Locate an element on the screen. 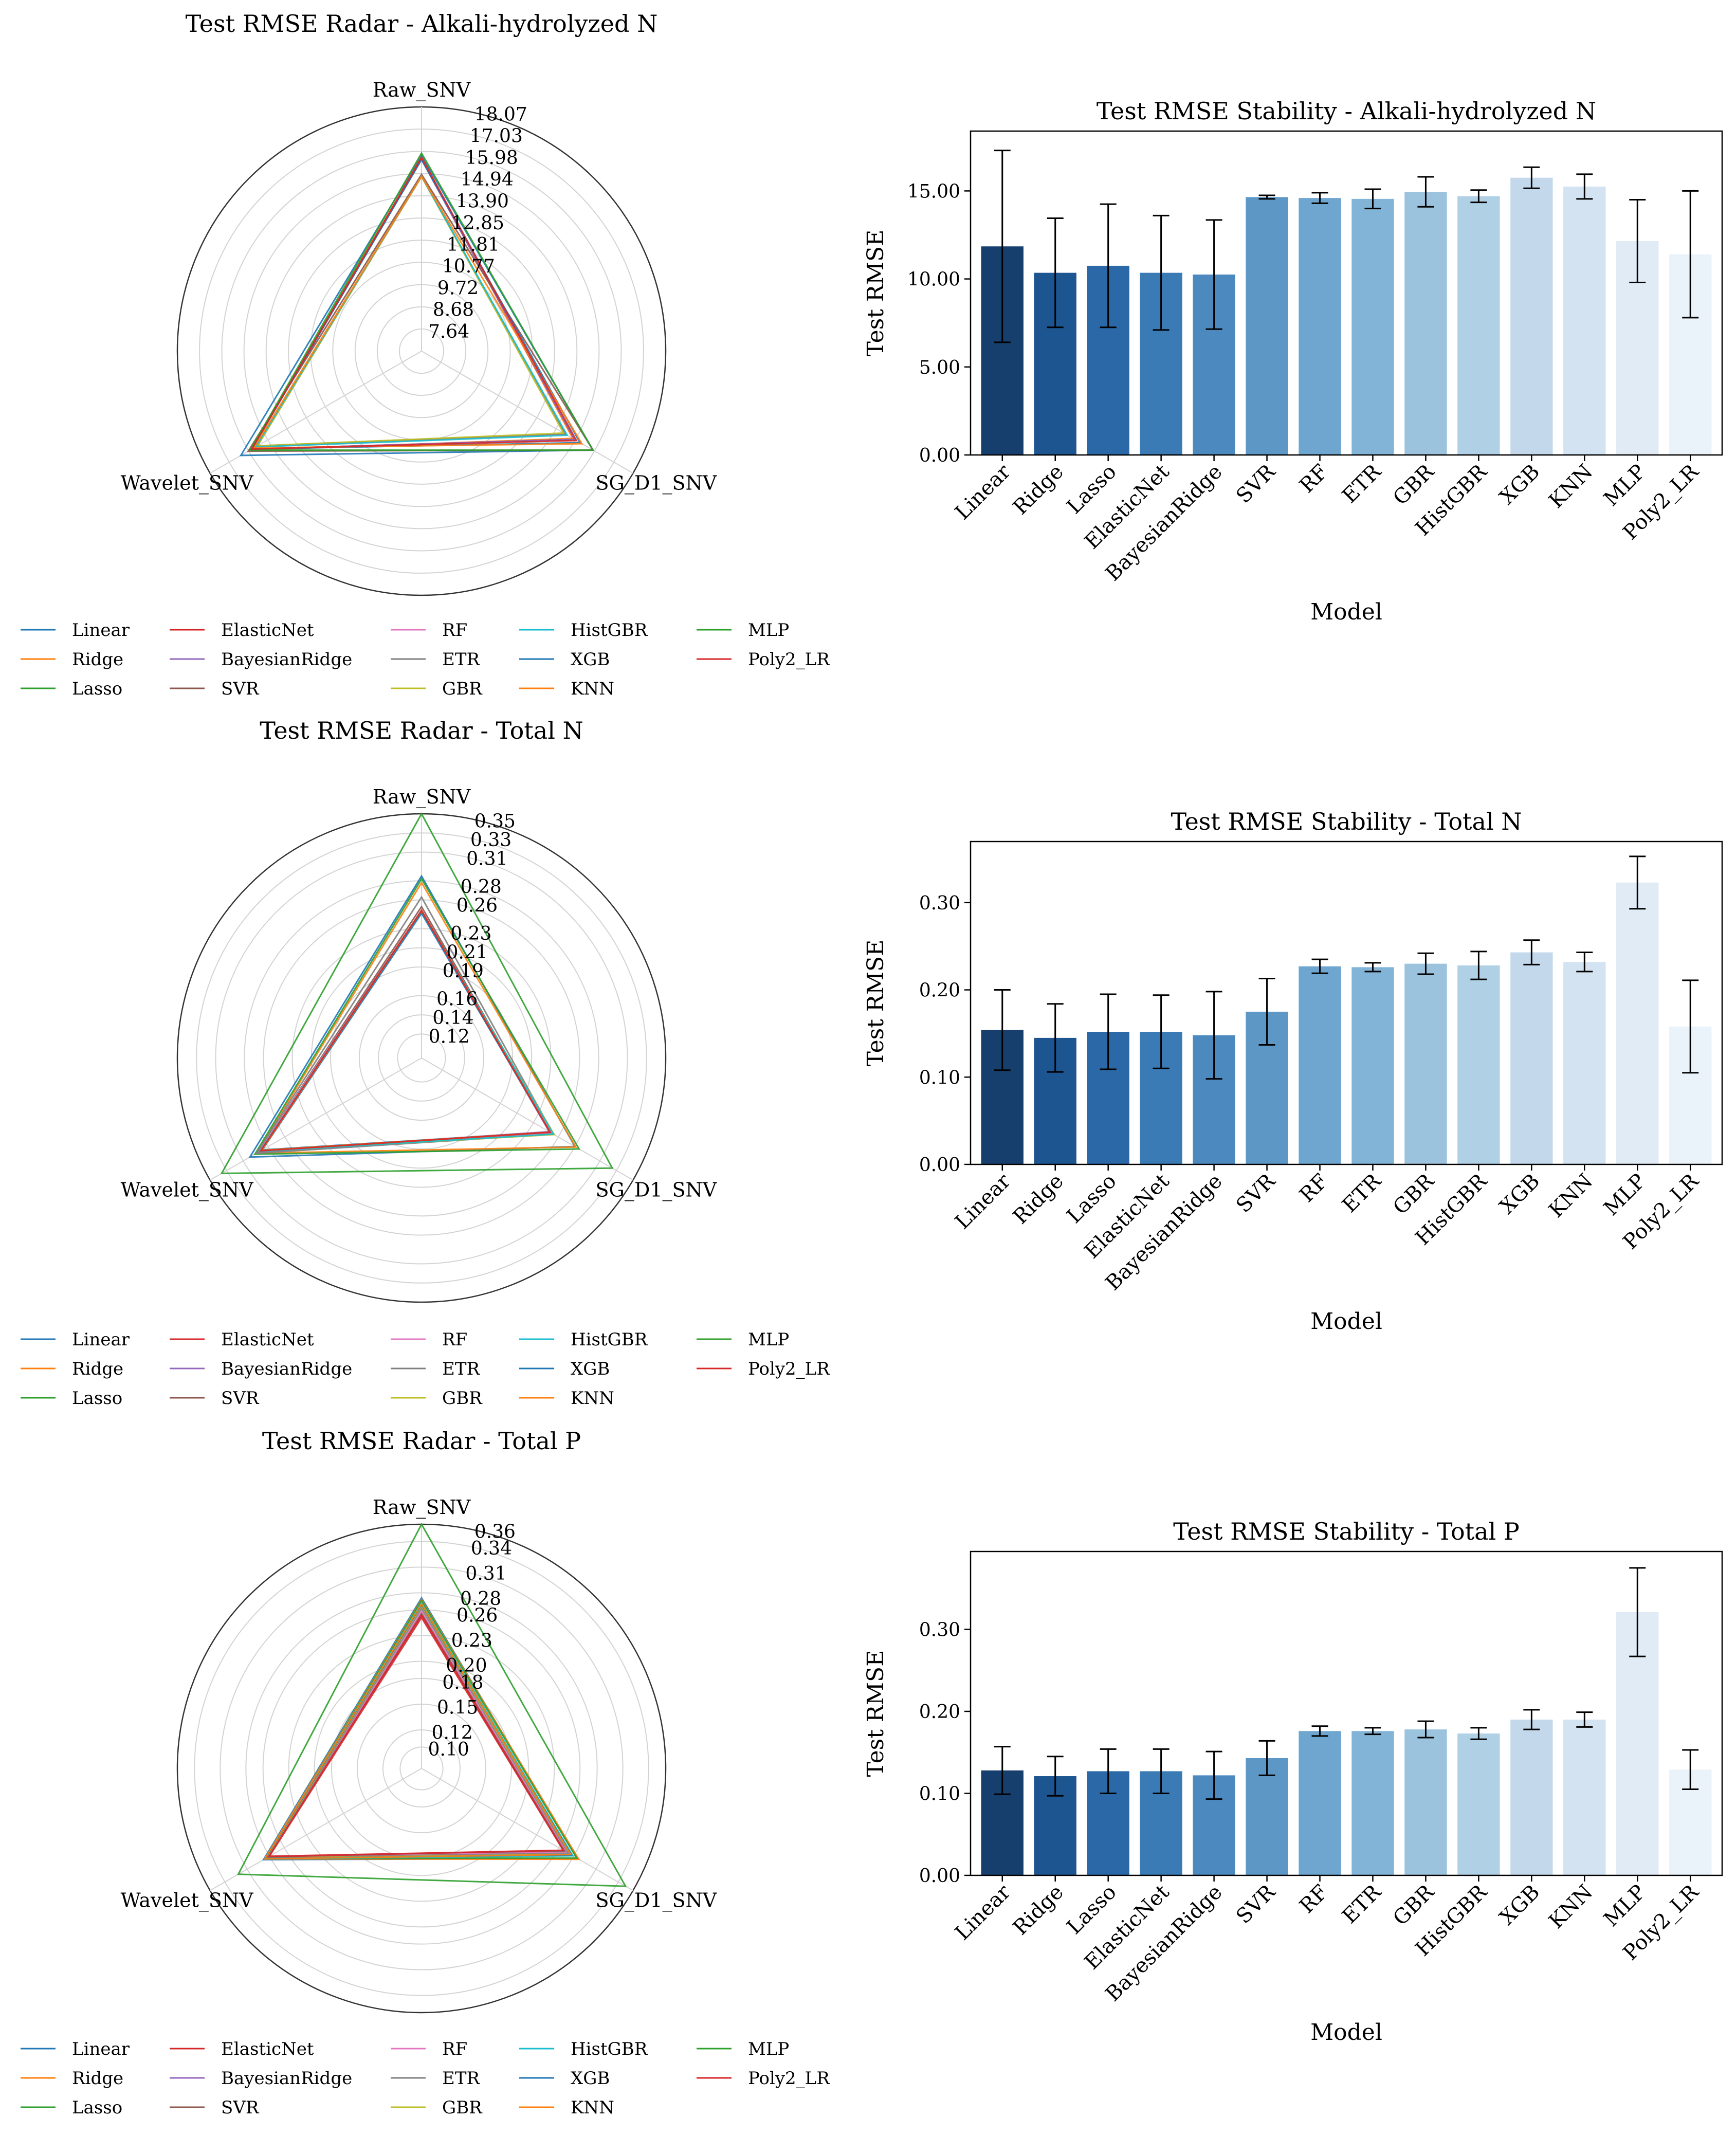  radar-tick-label: 9.72 is located at coordinates (458, 288).